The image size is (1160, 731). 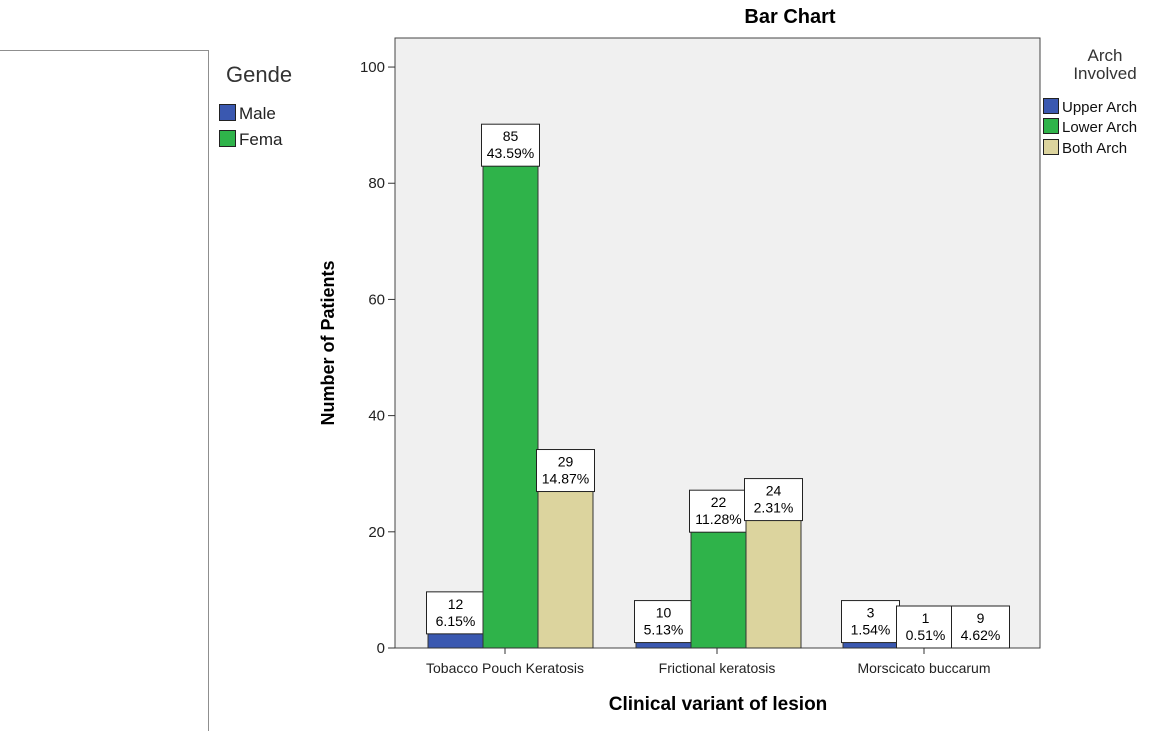 I want to click on data-label-percent: 1.54%, so click(x=871, y=630).